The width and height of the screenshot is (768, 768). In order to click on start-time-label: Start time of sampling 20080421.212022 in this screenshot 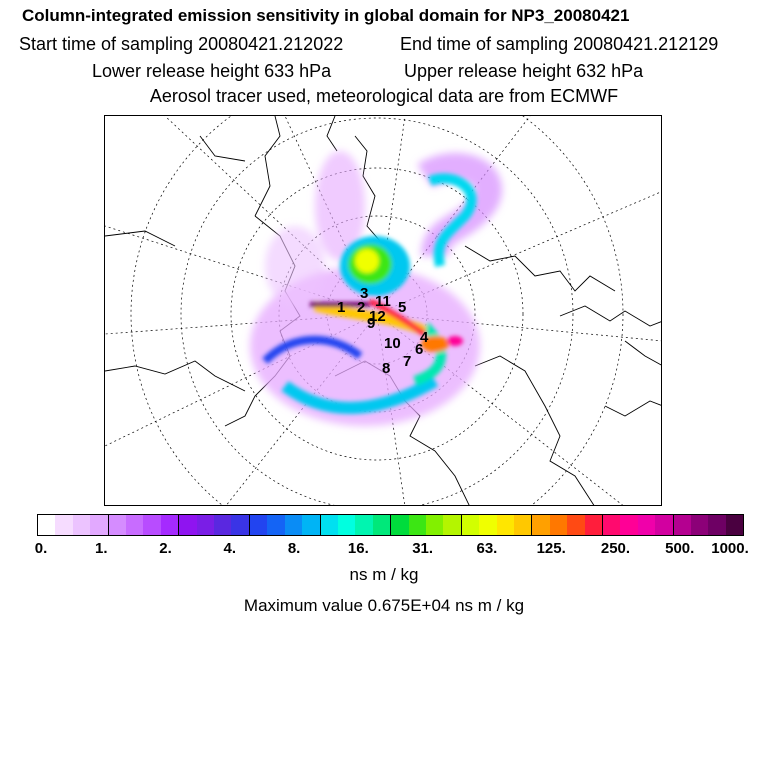, I will do `click(181, 44)`.